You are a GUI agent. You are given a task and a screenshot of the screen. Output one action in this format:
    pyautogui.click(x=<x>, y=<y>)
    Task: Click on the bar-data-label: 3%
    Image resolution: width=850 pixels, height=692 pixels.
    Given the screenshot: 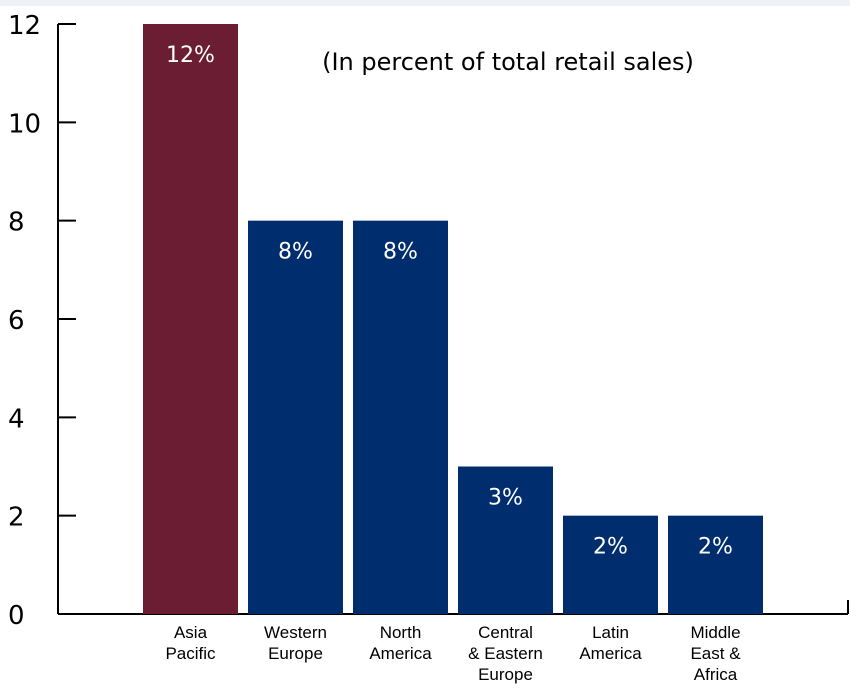 What is the action you would take?
    pyautogui.click(x=505, y=498)
    